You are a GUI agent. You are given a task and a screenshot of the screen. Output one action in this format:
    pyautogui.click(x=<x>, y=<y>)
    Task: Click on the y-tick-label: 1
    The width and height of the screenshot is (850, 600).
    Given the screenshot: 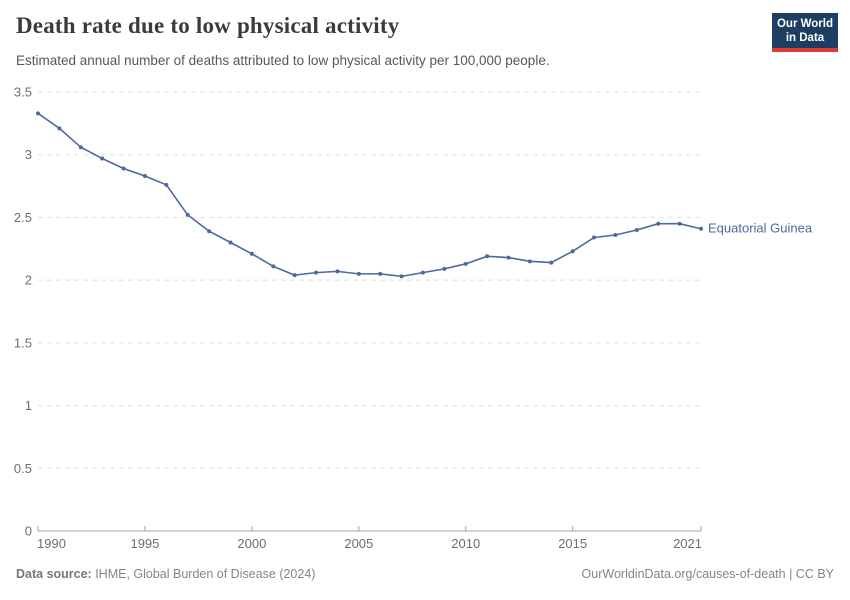 What is the action you would take?
    pyautogui.click(x=28, y=405)
    